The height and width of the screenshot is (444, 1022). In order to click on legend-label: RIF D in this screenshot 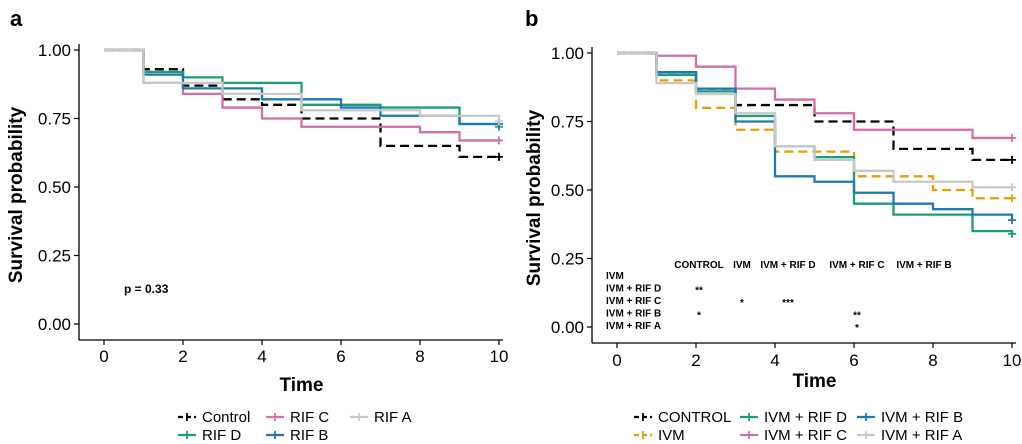, I will do `click(221, 435)`.